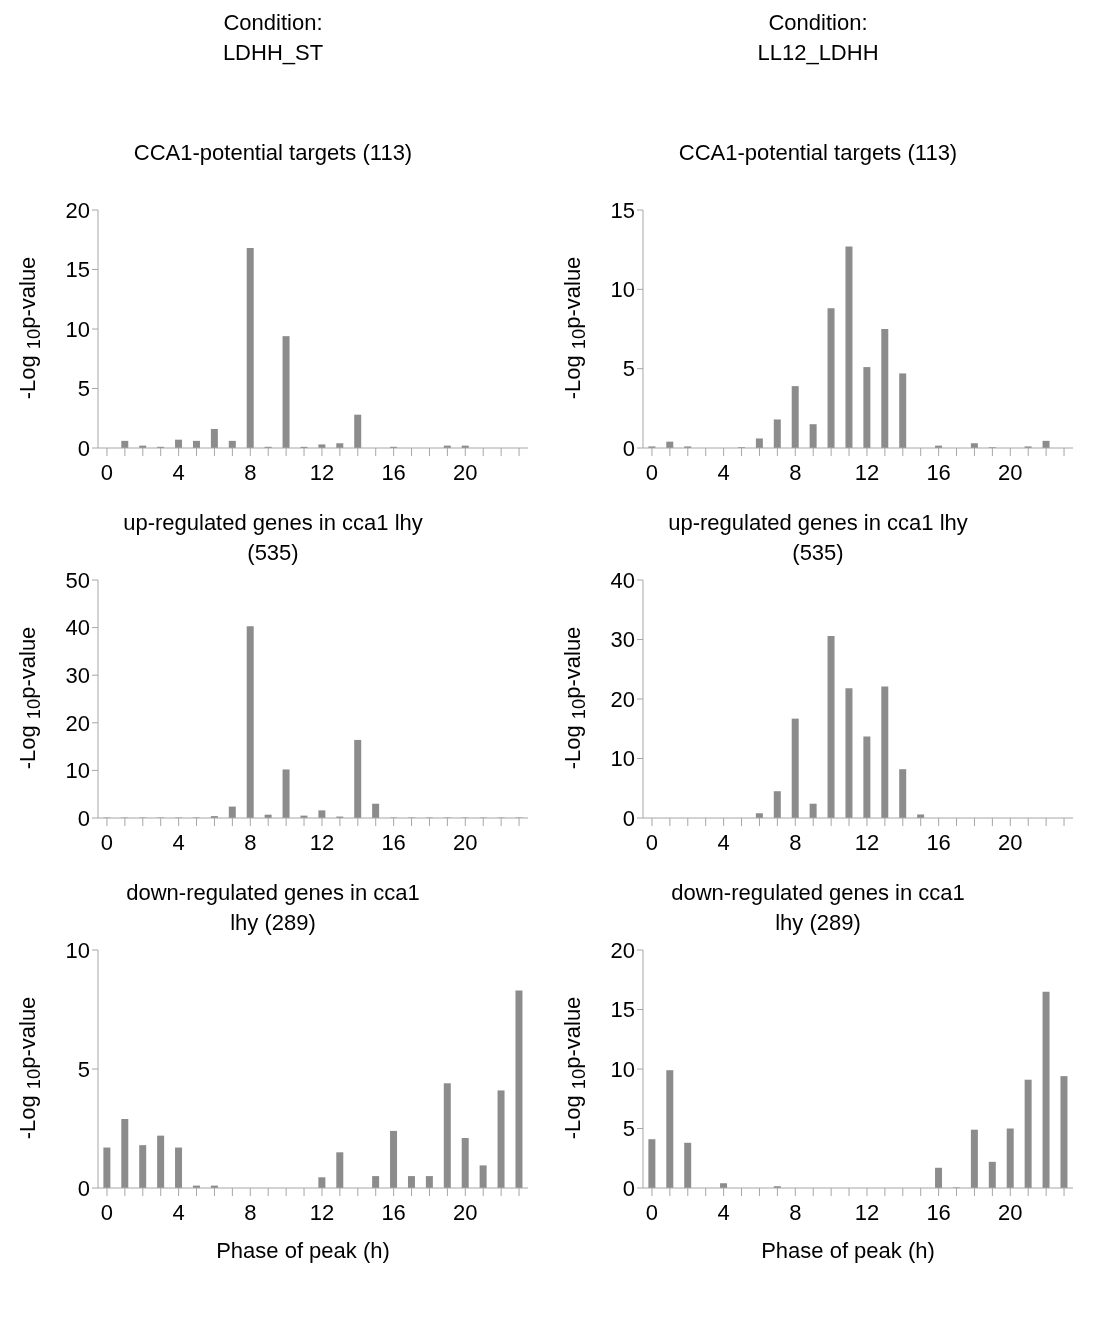 The image size is (1105, 1326). Describe the element at coordinates (77, 580) in the screenshot. I see `y-tick-label: 50` at that location.